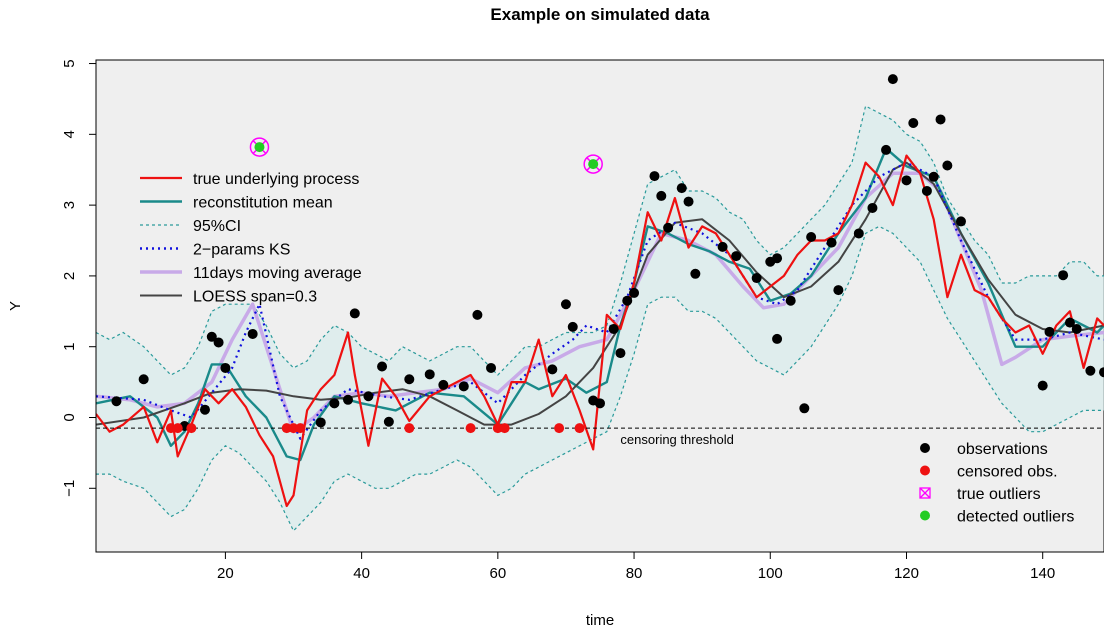 The width and height of the screenshot is (1104, 634). What do you see at coordinates (361, 573) in the screenshot?
I see `x-tick-label: 40` at bounding box center [361, 573].